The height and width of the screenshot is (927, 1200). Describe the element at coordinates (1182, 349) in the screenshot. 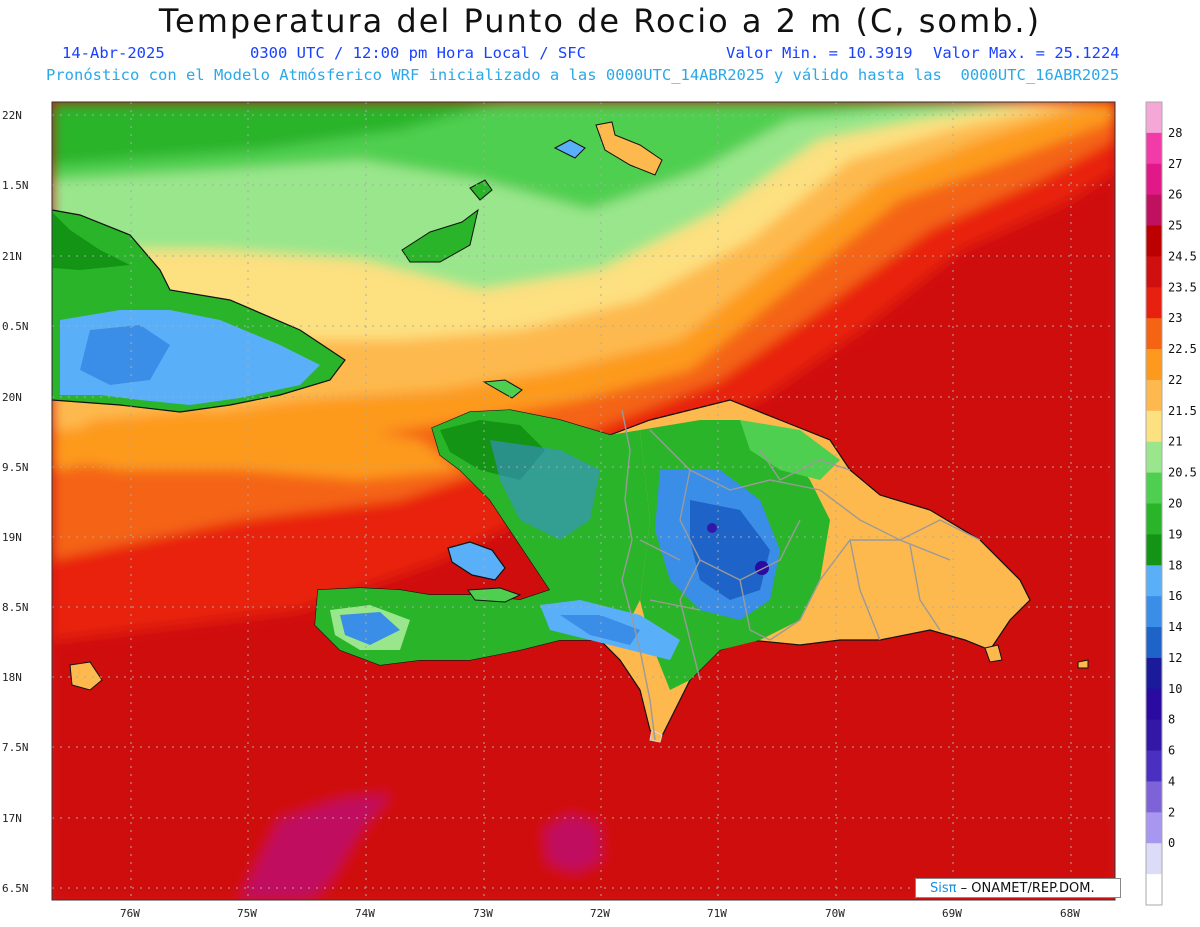

I see `colorbar-label: 22.5` at that location.